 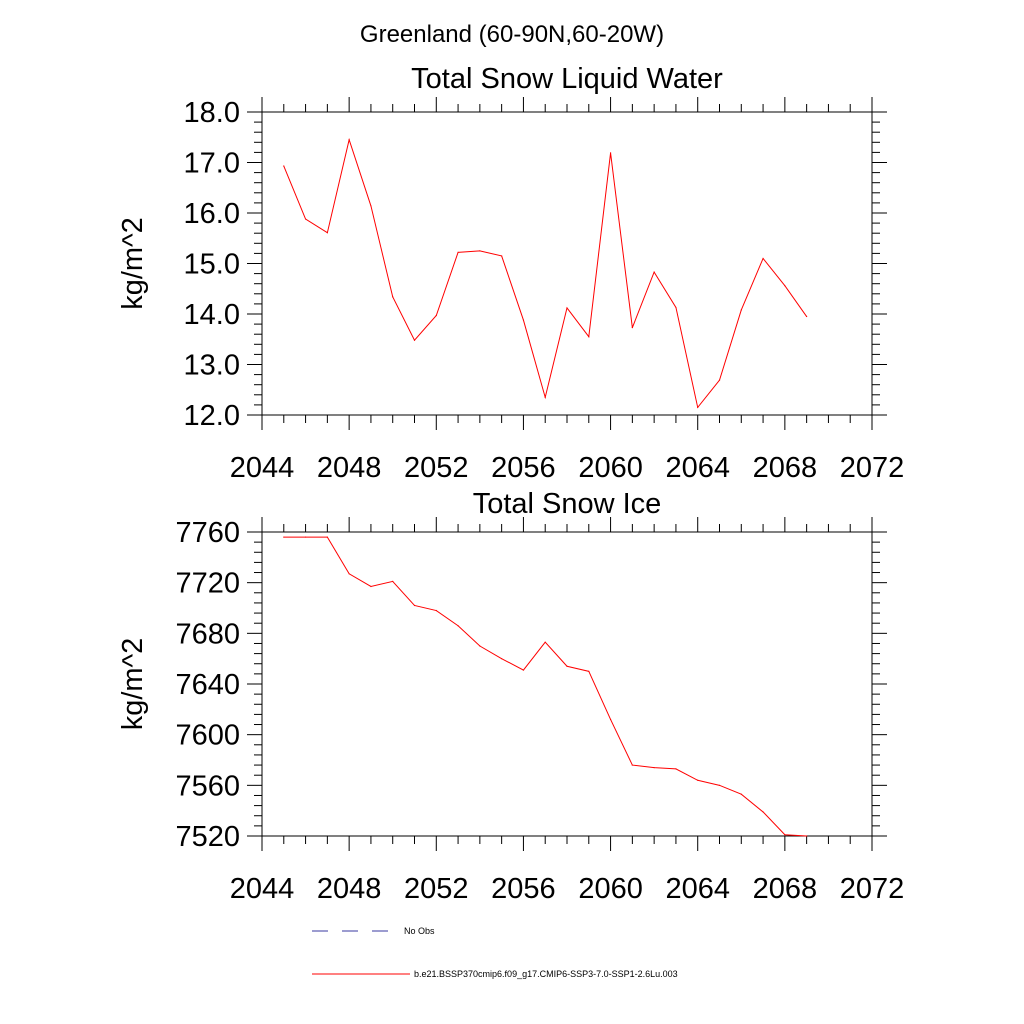 I want to click on y-tick-label: 13.0, so click(x=212, y=366).